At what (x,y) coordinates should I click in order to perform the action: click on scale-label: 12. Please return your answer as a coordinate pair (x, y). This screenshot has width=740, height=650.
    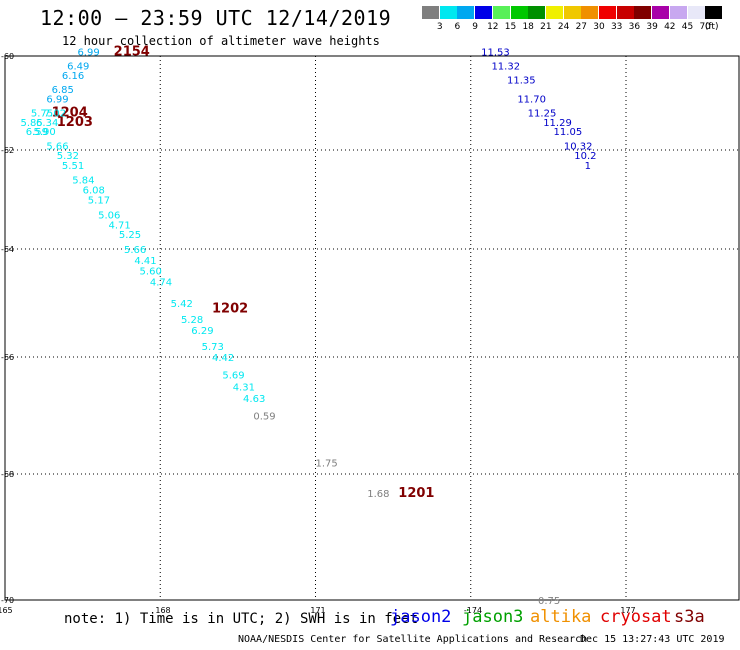
    Looking at the image, I should click on (493, 27).